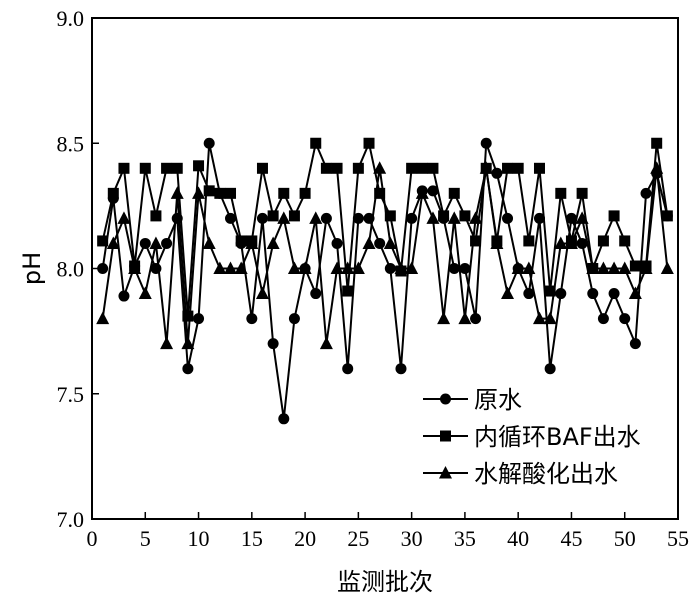 This screenshot has width=700, height=601. Describe the element at coordinates (385, 582) in the screenshot. I see `x-axis-title: 监测批次` at that location.